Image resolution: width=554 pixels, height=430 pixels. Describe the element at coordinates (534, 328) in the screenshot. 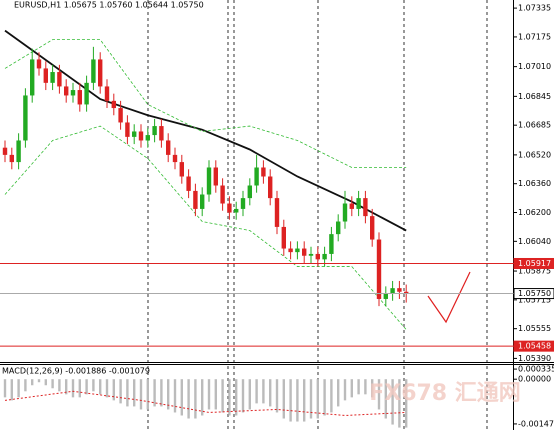

I see `y-tick-label: 1.05555` at that location.